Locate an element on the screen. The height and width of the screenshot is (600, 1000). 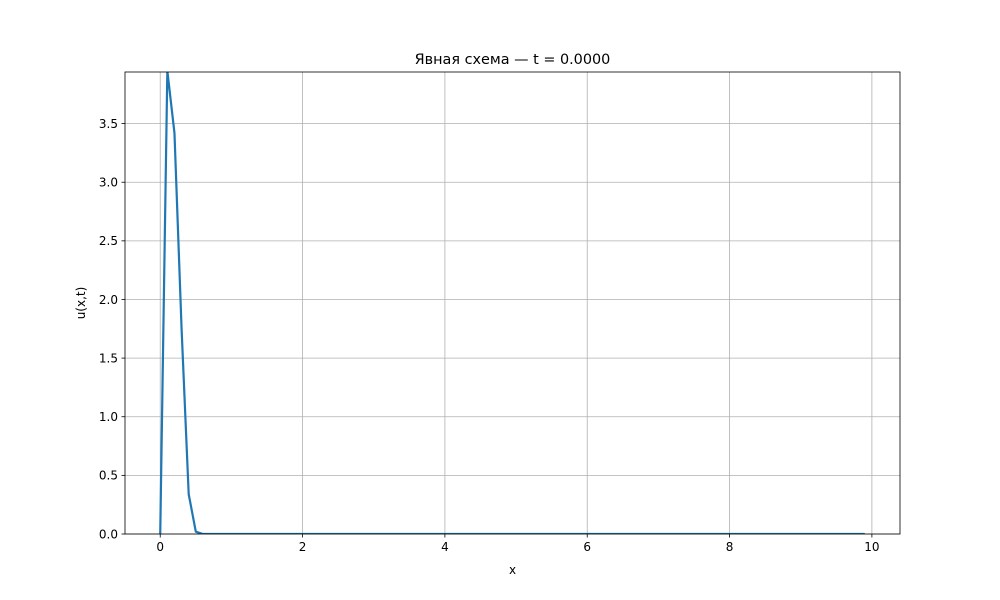
chart-title: Явная схема — t = 0.0000 is located at coordinates (513, 60).